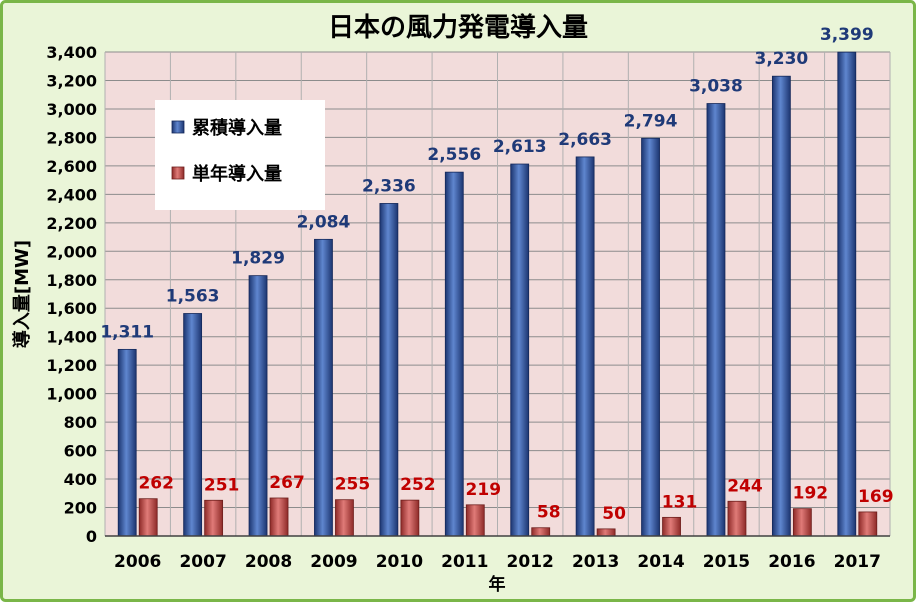 The width and height of the screenshot is (916, 606). I want to click on data-label-cumulative: 2,613, so click(520, 147).